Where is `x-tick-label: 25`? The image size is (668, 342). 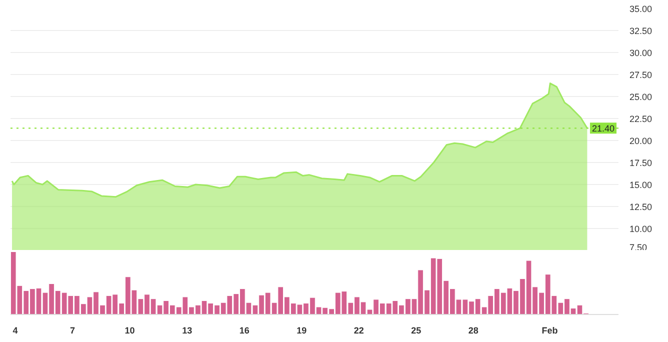
x-tick-label: 25 is located at coordinates (416, 331).